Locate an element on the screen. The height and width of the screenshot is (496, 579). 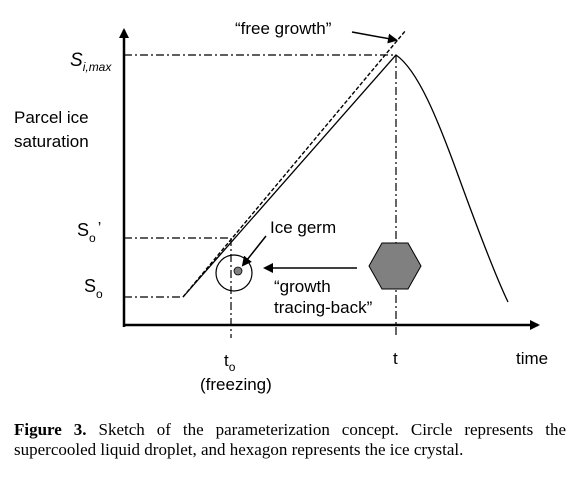
ice-crystal-hexagon is located at coordinates (395, 266).